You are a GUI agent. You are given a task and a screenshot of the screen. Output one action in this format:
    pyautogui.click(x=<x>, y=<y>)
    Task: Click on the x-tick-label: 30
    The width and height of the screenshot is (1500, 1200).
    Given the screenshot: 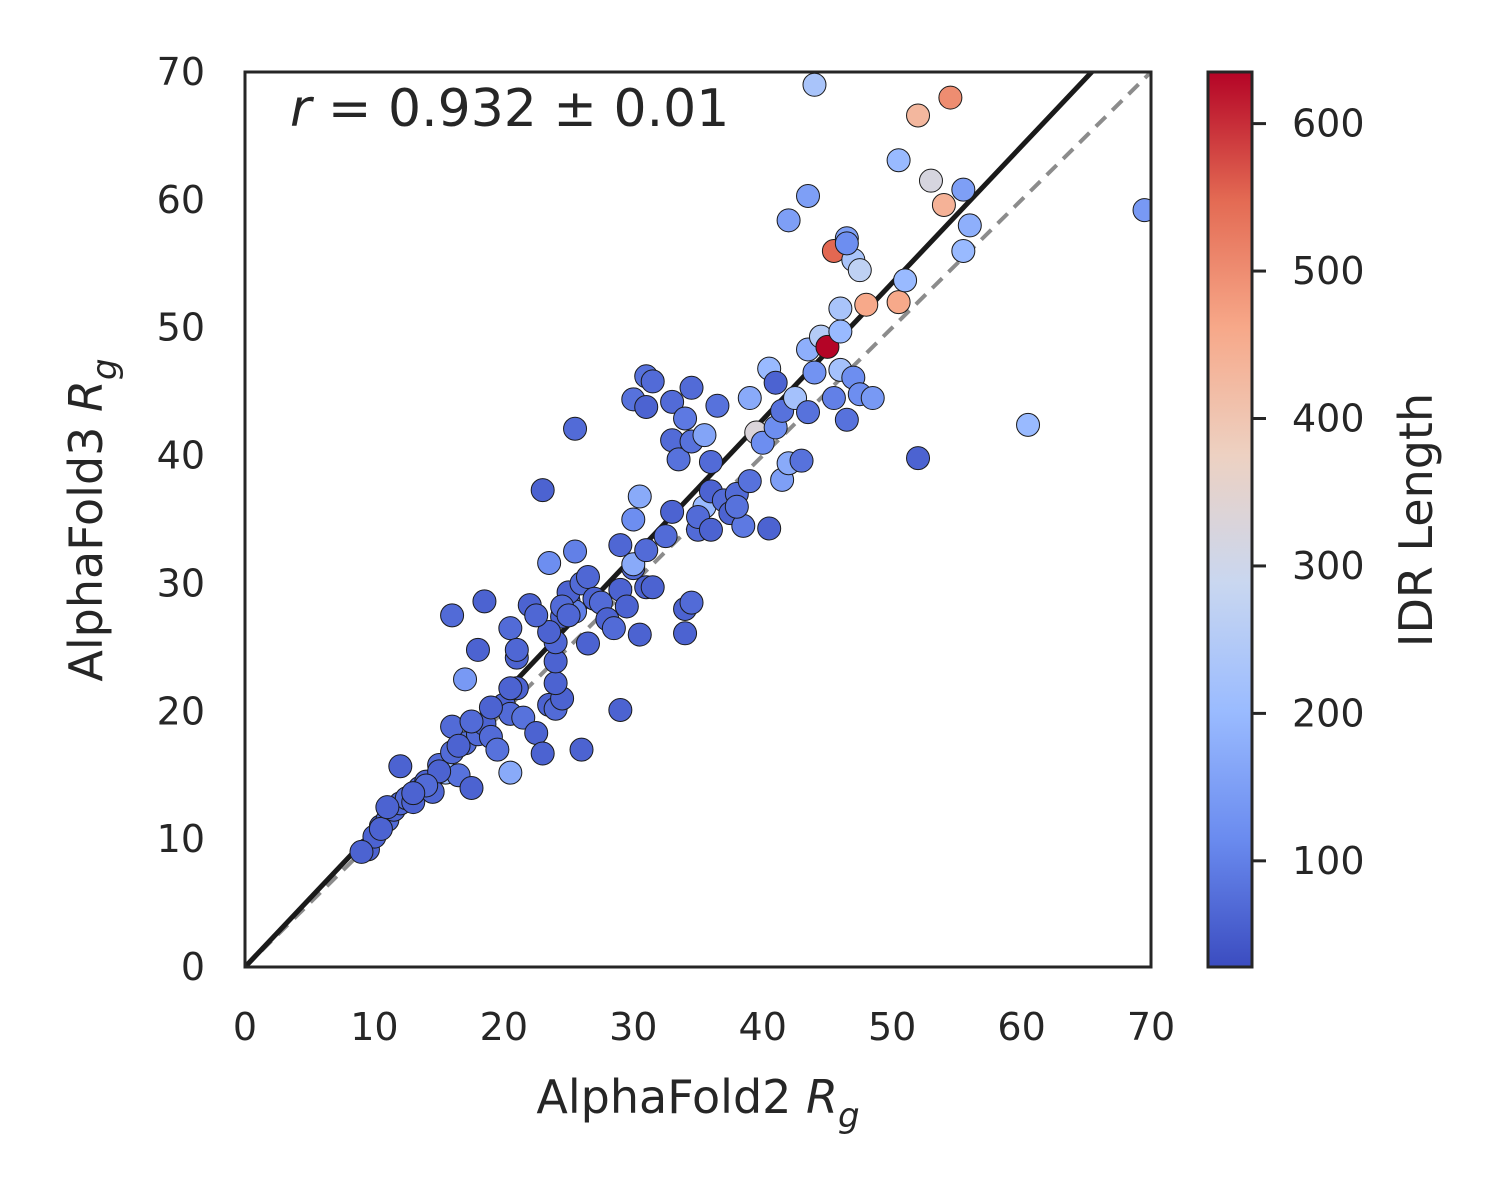 What is the action you would take?
    pyautogui.click(x=633, y=1027)
    